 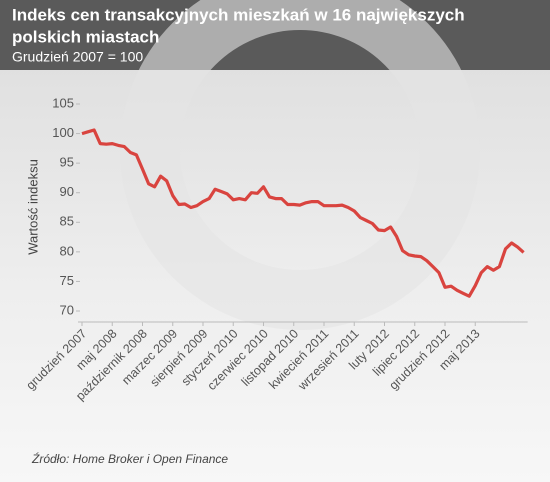 I want to click on y-tick-label: 90, so click(x=67, y=191).